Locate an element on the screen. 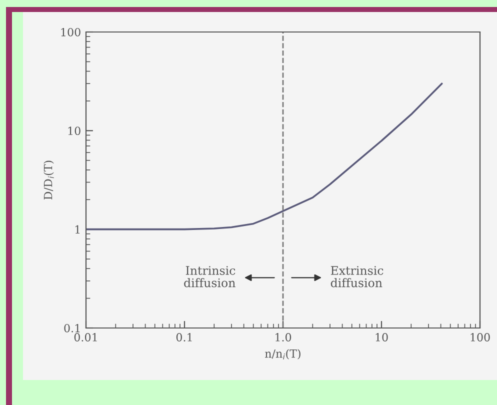 The image size is (497, 405). x-tick-label: 10 is located at coordinates (382, 337).